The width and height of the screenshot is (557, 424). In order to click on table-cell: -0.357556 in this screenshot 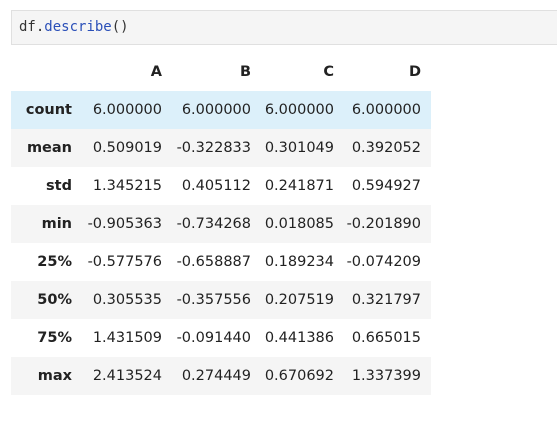, I will do `click(213, 300)`.